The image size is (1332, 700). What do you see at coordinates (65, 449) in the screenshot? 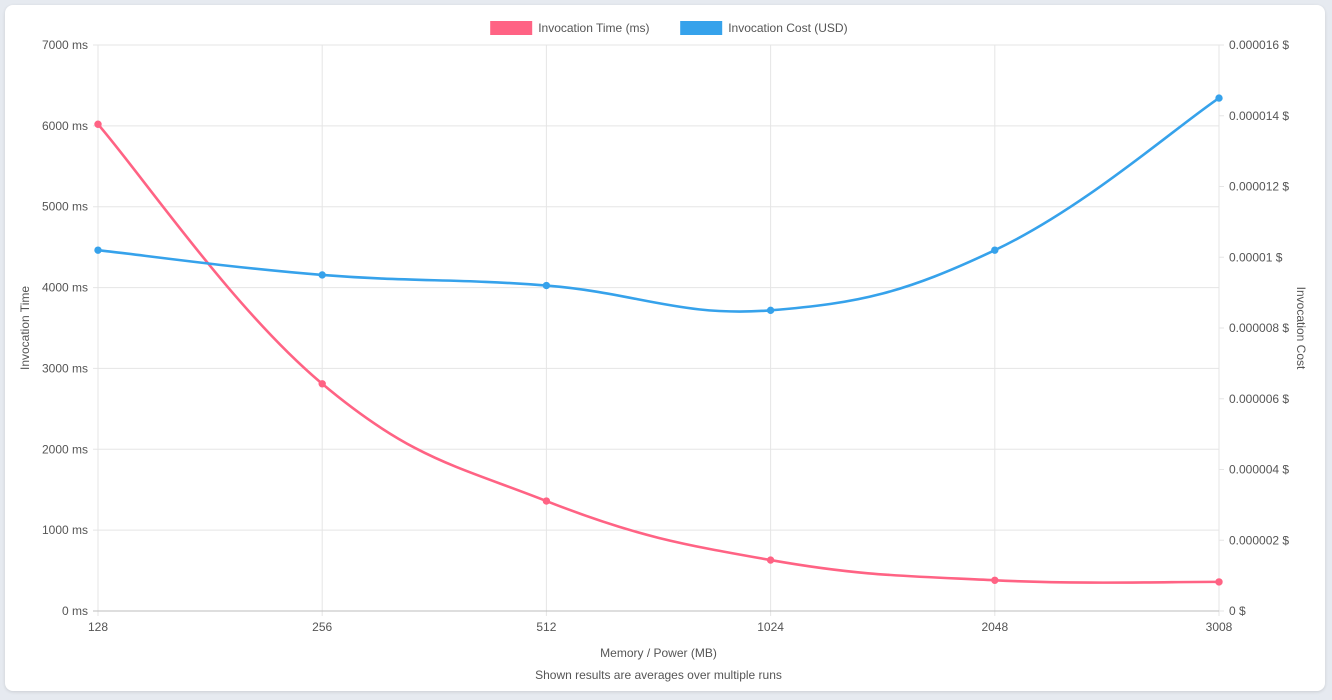
I see `y-left-tick-label: 2000 ms` at bounding box center [65, 449].